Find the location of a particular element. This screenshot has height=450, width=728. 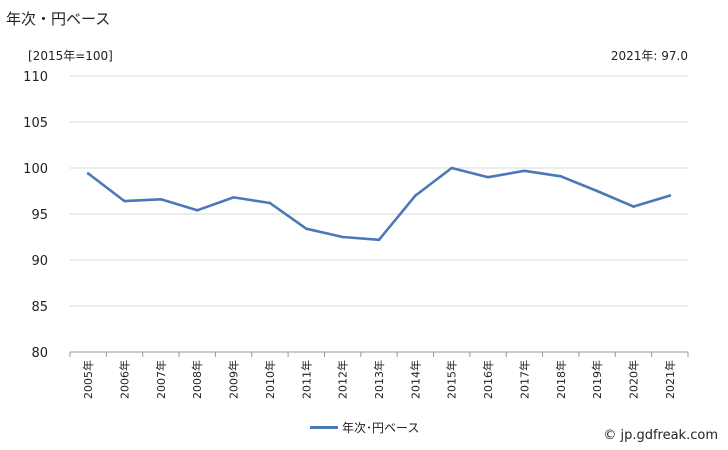

x-tick-label: 2011年 is located at coordinates (306, 379).